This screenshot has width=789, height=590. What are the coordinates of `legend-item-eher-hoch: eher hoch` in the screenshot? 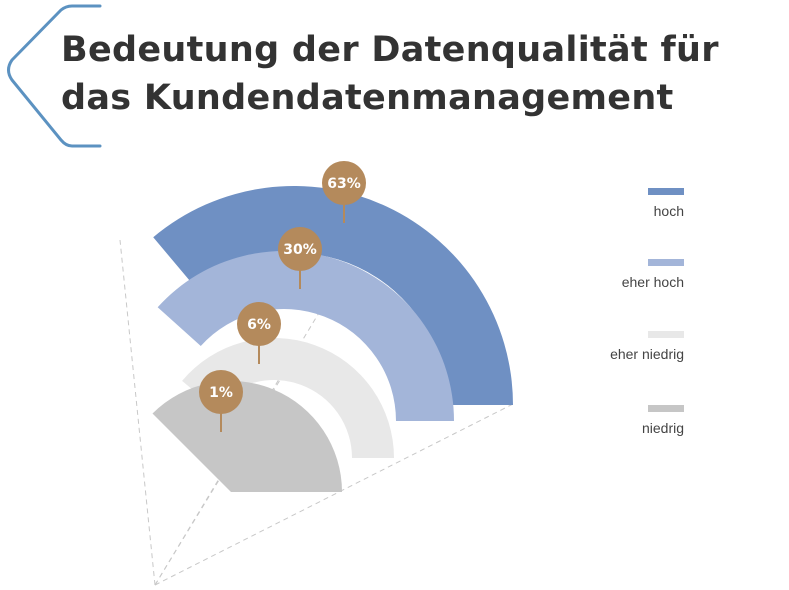 It's located at (653, 274).